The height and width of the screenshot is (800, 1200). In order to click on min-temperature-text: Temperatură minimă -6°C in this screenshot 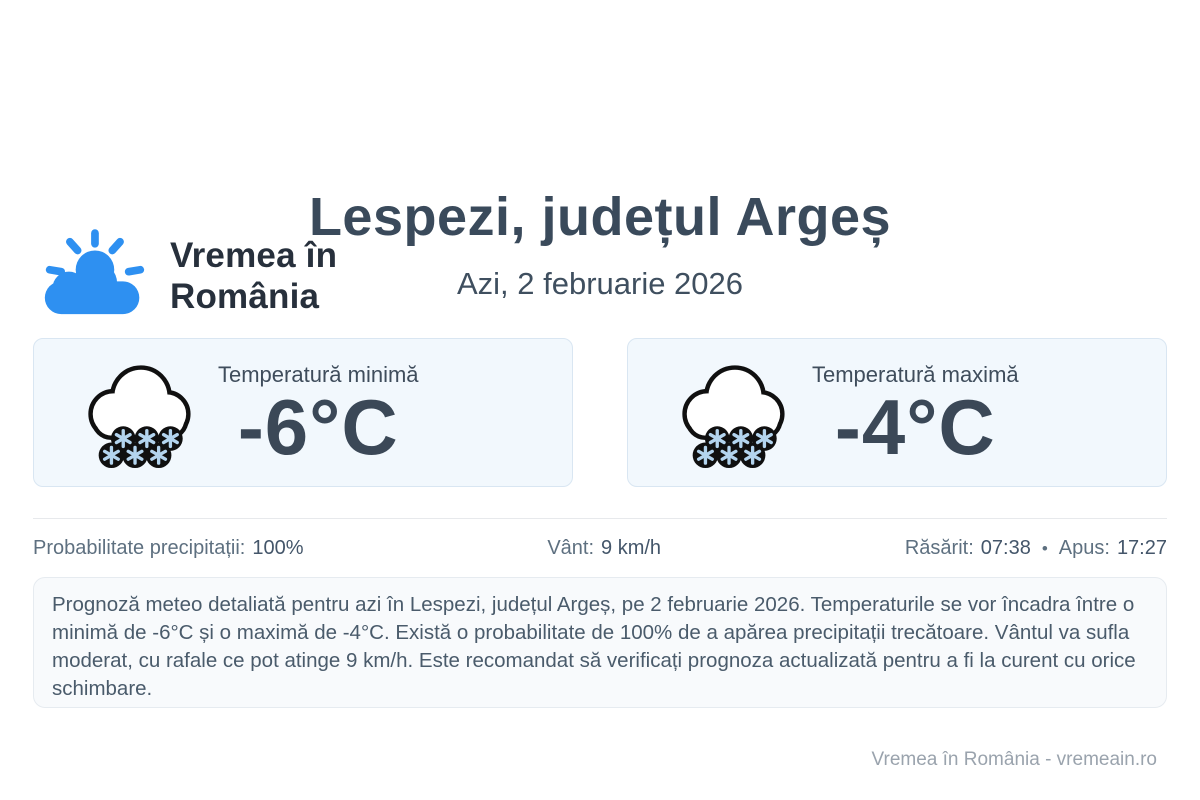, I will do `click(318, 416)`.